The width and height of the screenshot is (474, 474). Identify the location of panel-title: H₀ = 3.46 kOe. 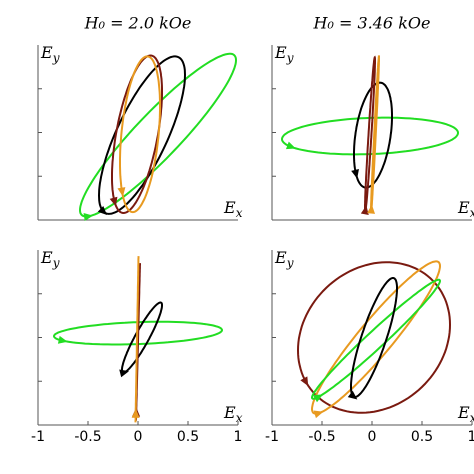
(372, 23).